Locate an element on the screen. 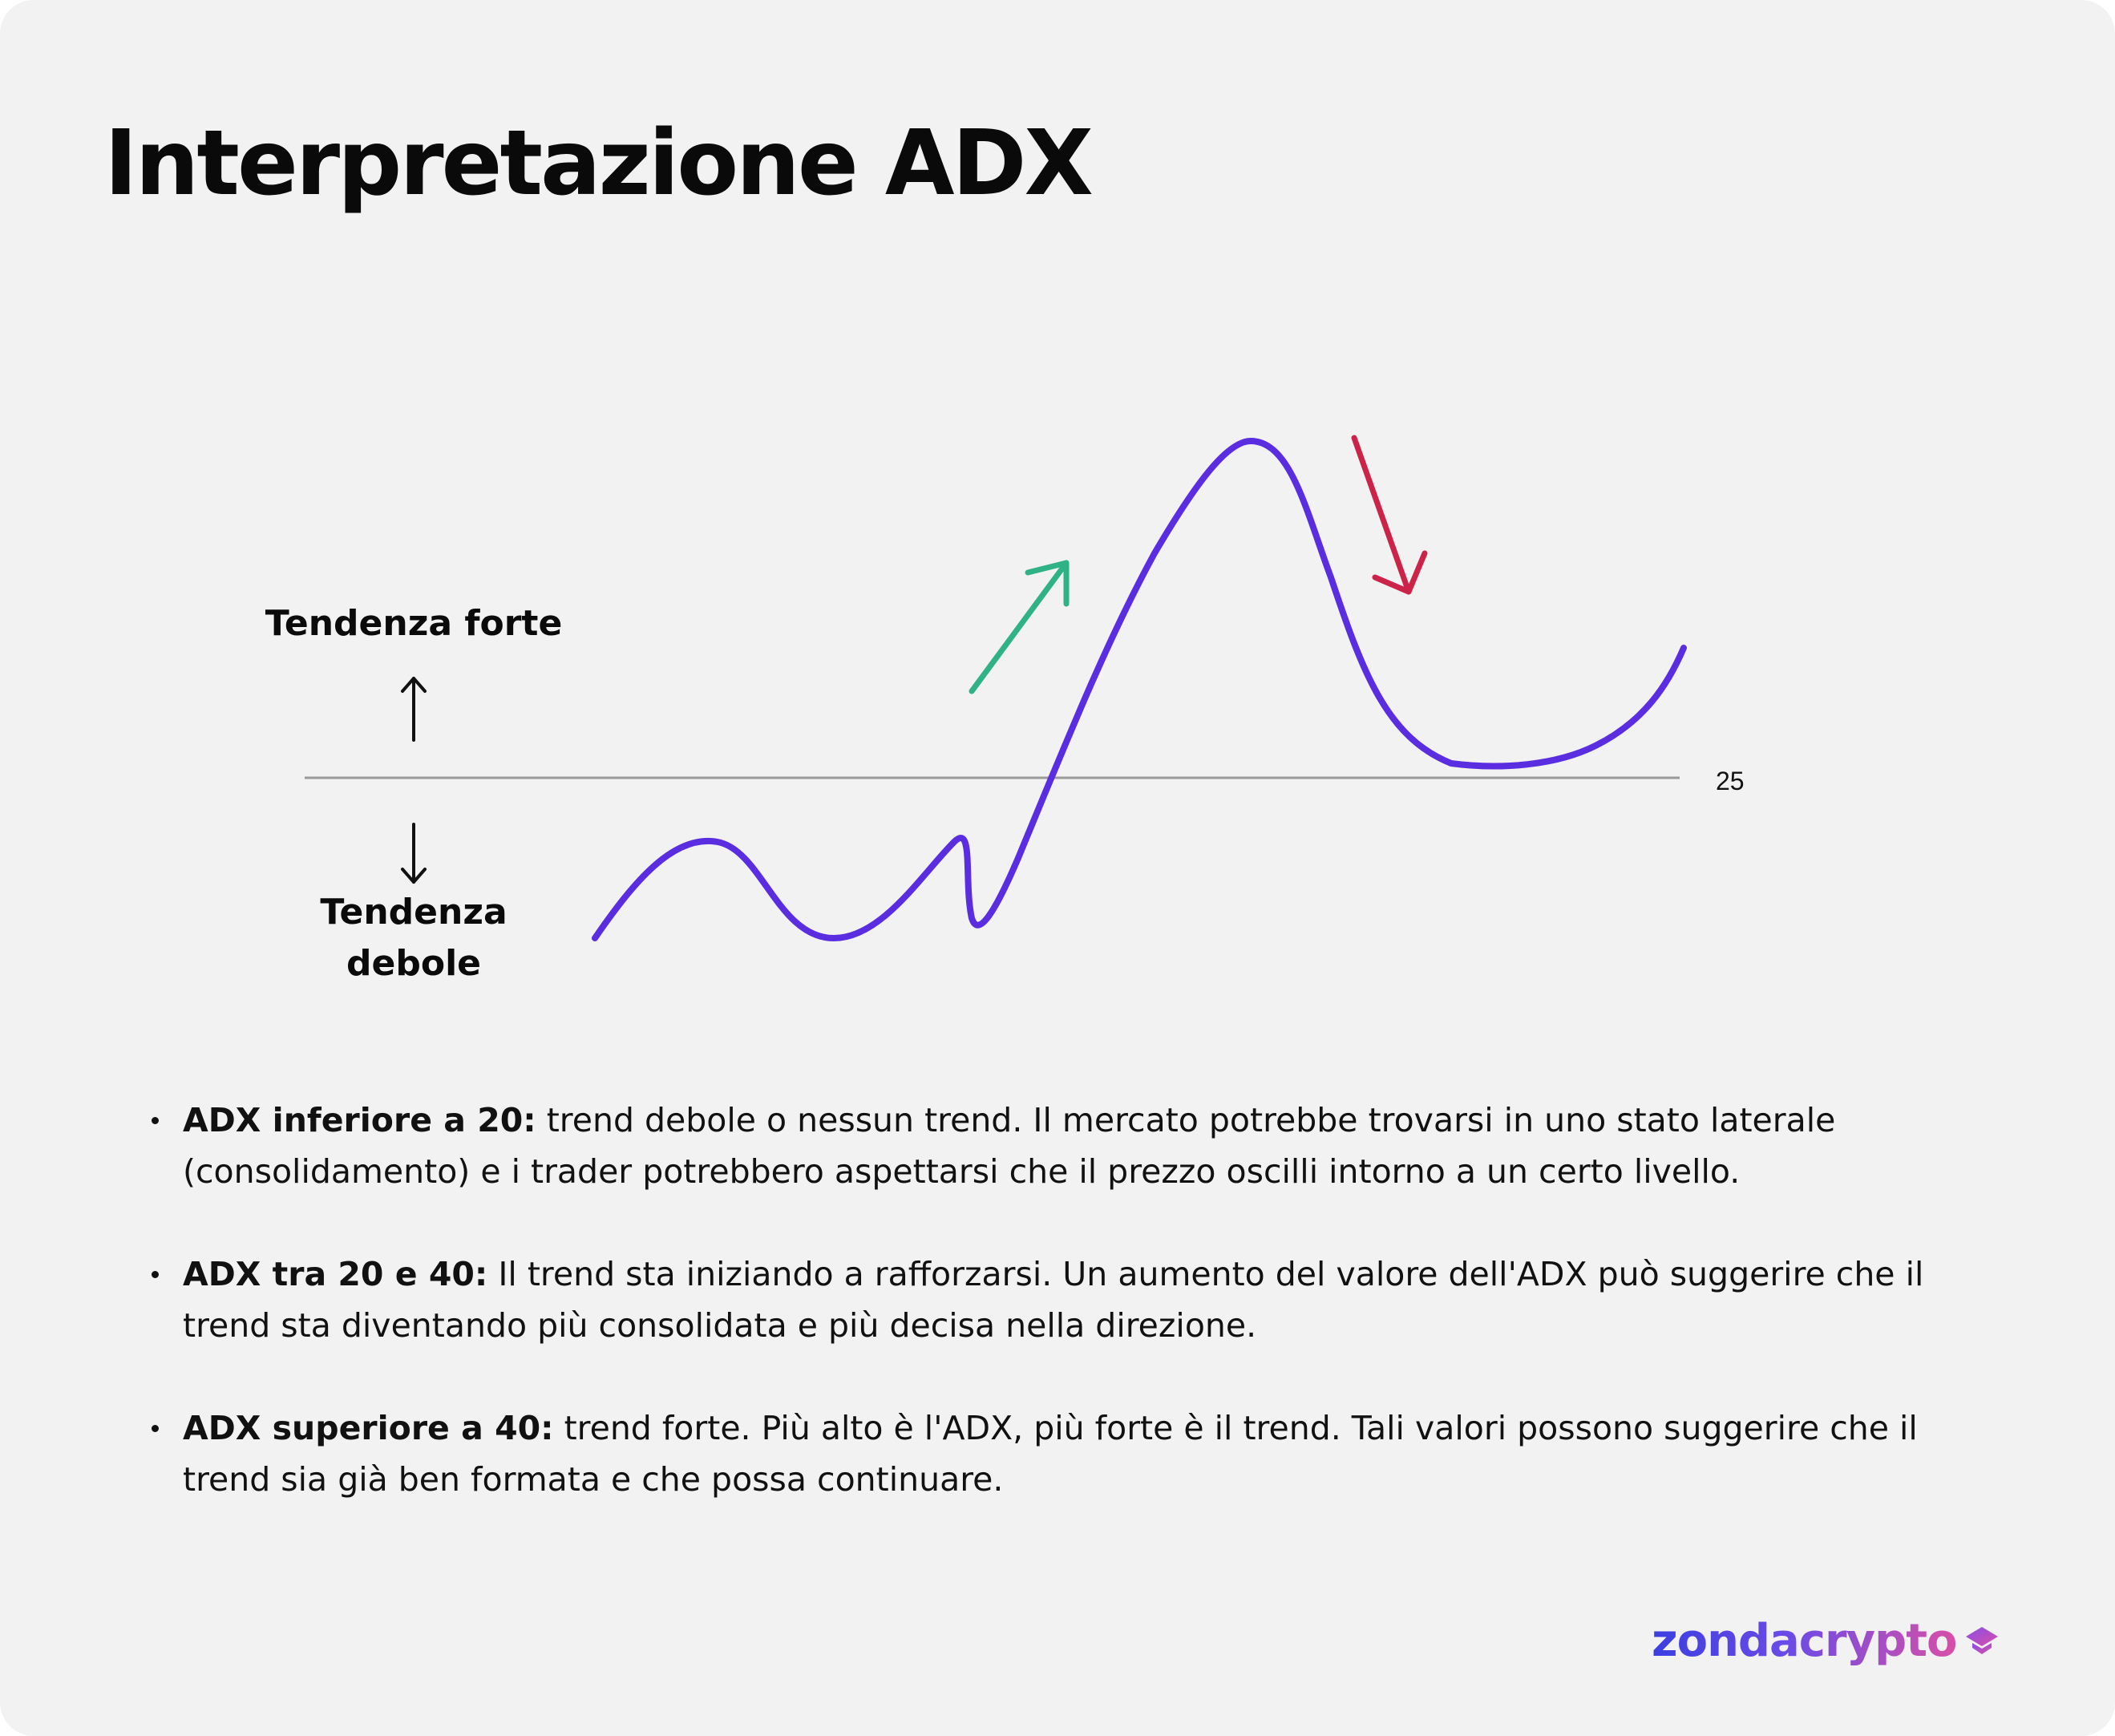  arrow-up-icon is located at coordinates (414, 709).